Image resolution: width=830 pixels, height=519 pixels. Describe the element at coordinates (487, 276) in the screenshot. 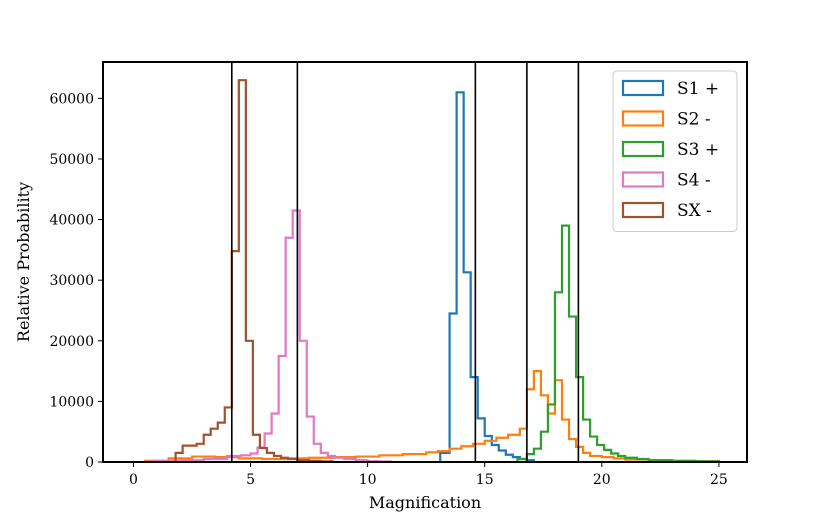

I see `series-s1-step` at that location.